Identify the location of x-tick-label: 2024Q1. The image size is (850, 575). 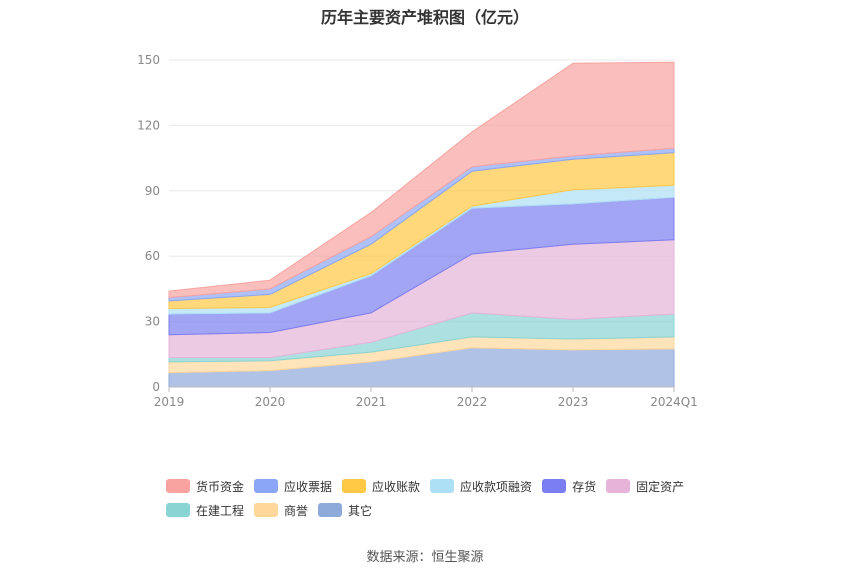
(674, 402).